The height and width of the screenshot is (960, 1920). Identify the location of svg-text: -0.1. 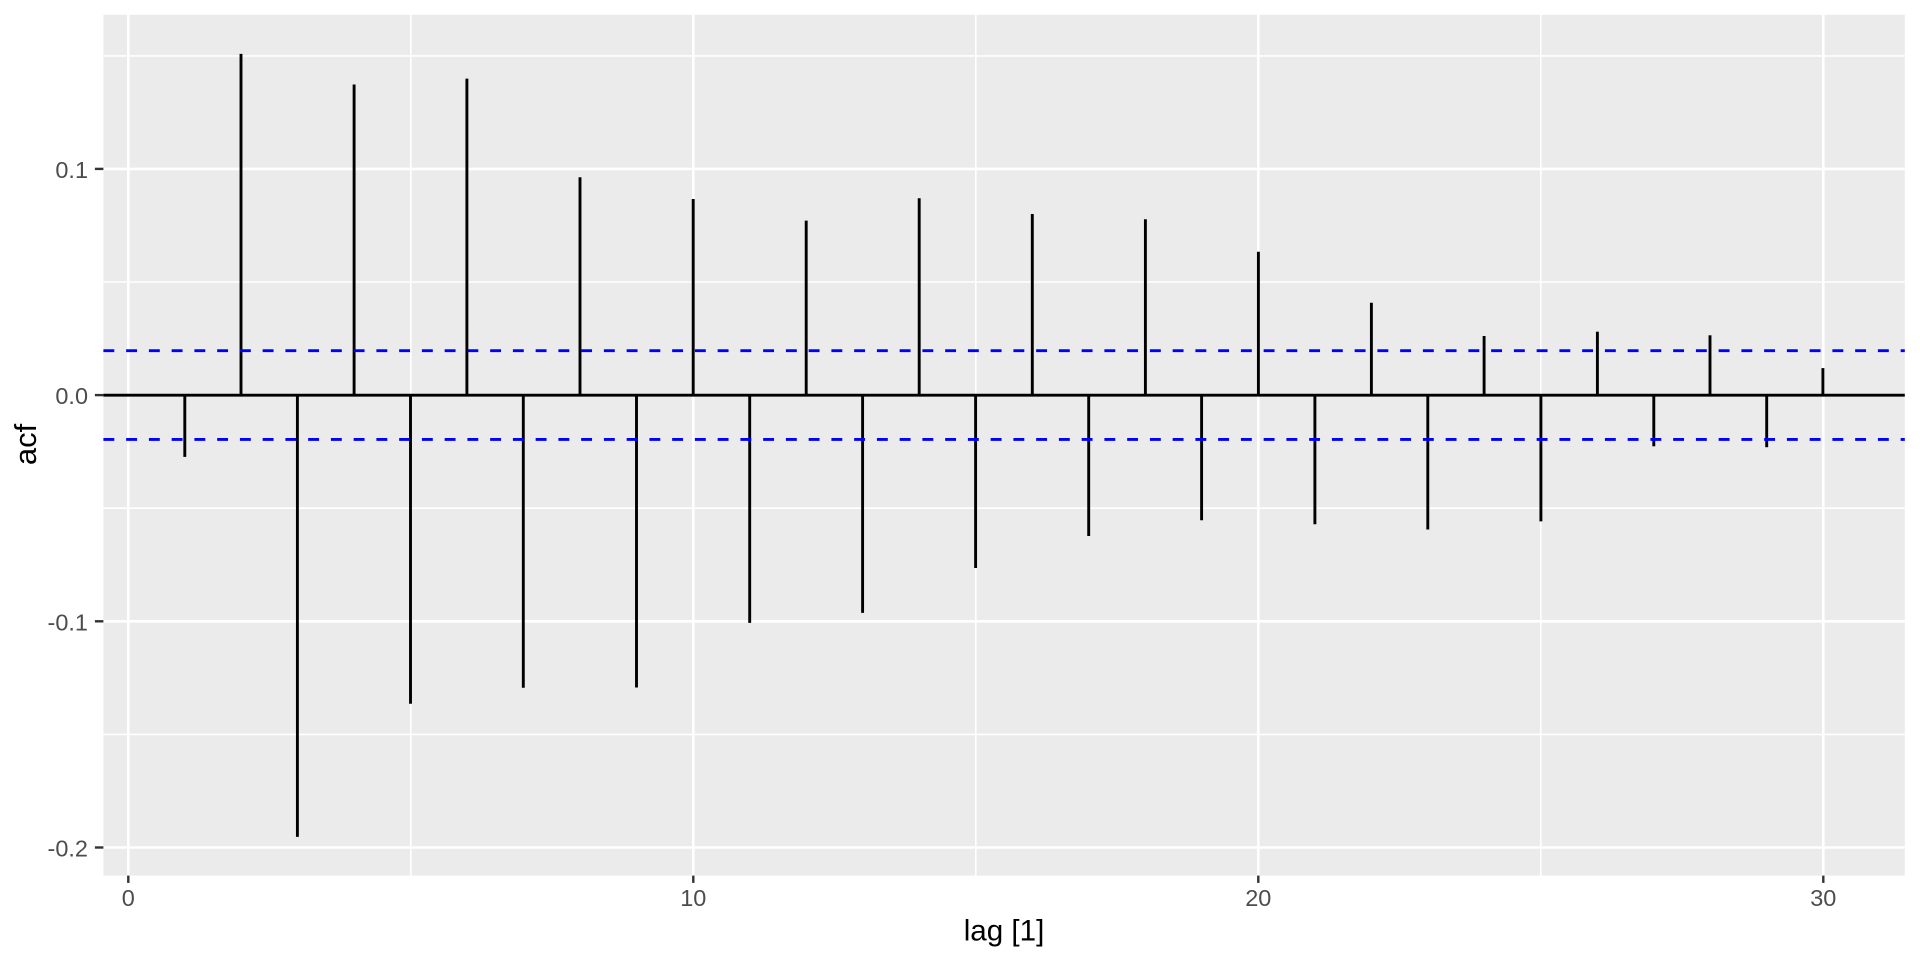
(68, 622).